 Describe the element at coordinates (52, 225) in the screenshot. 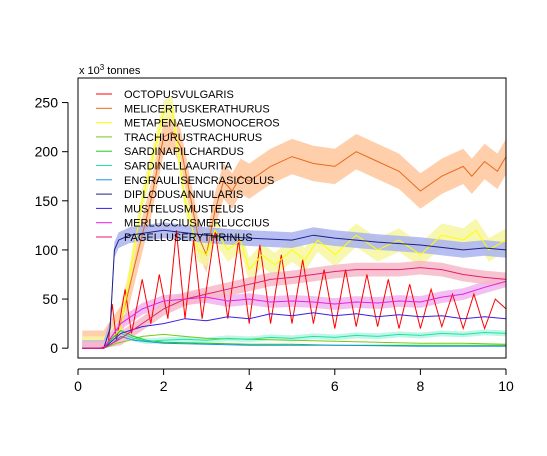

I see `y-axis: 0 50 100 150 200 250` at that location.